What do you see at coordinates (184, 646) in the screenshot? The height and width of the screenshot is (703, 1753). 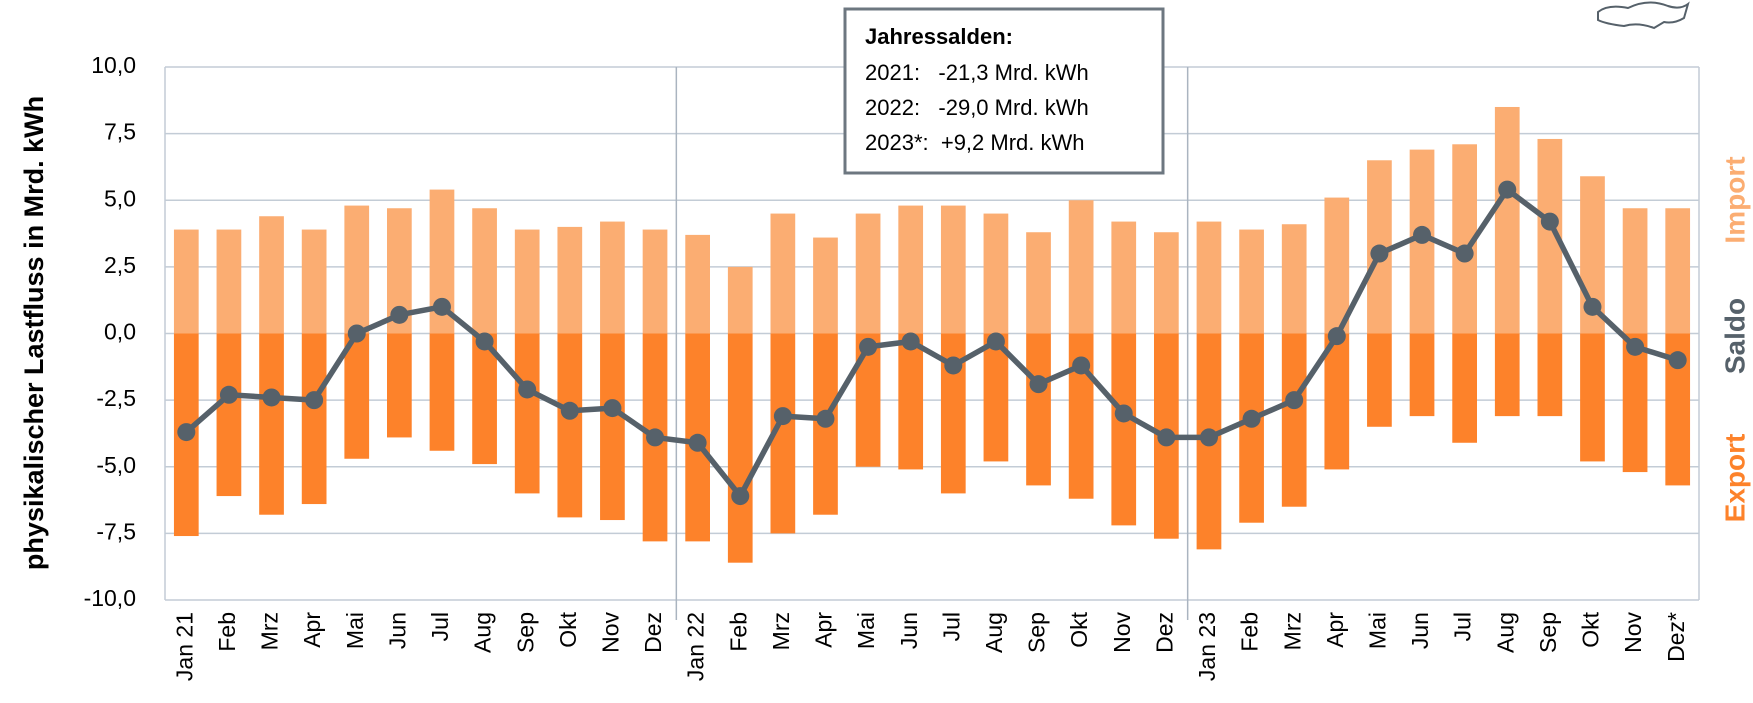 I see `x-tick-label: Jan 21` at bounding box center [184, 646].